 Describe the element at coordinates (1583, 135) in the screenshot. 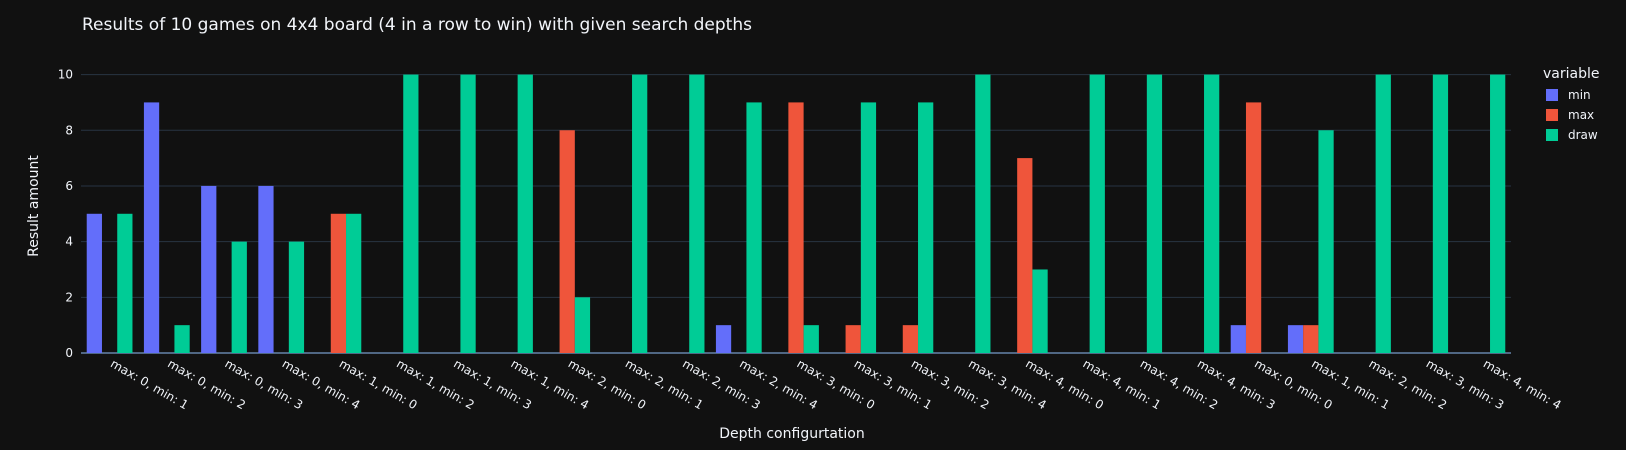

I see `legend-label: draw` at that location.